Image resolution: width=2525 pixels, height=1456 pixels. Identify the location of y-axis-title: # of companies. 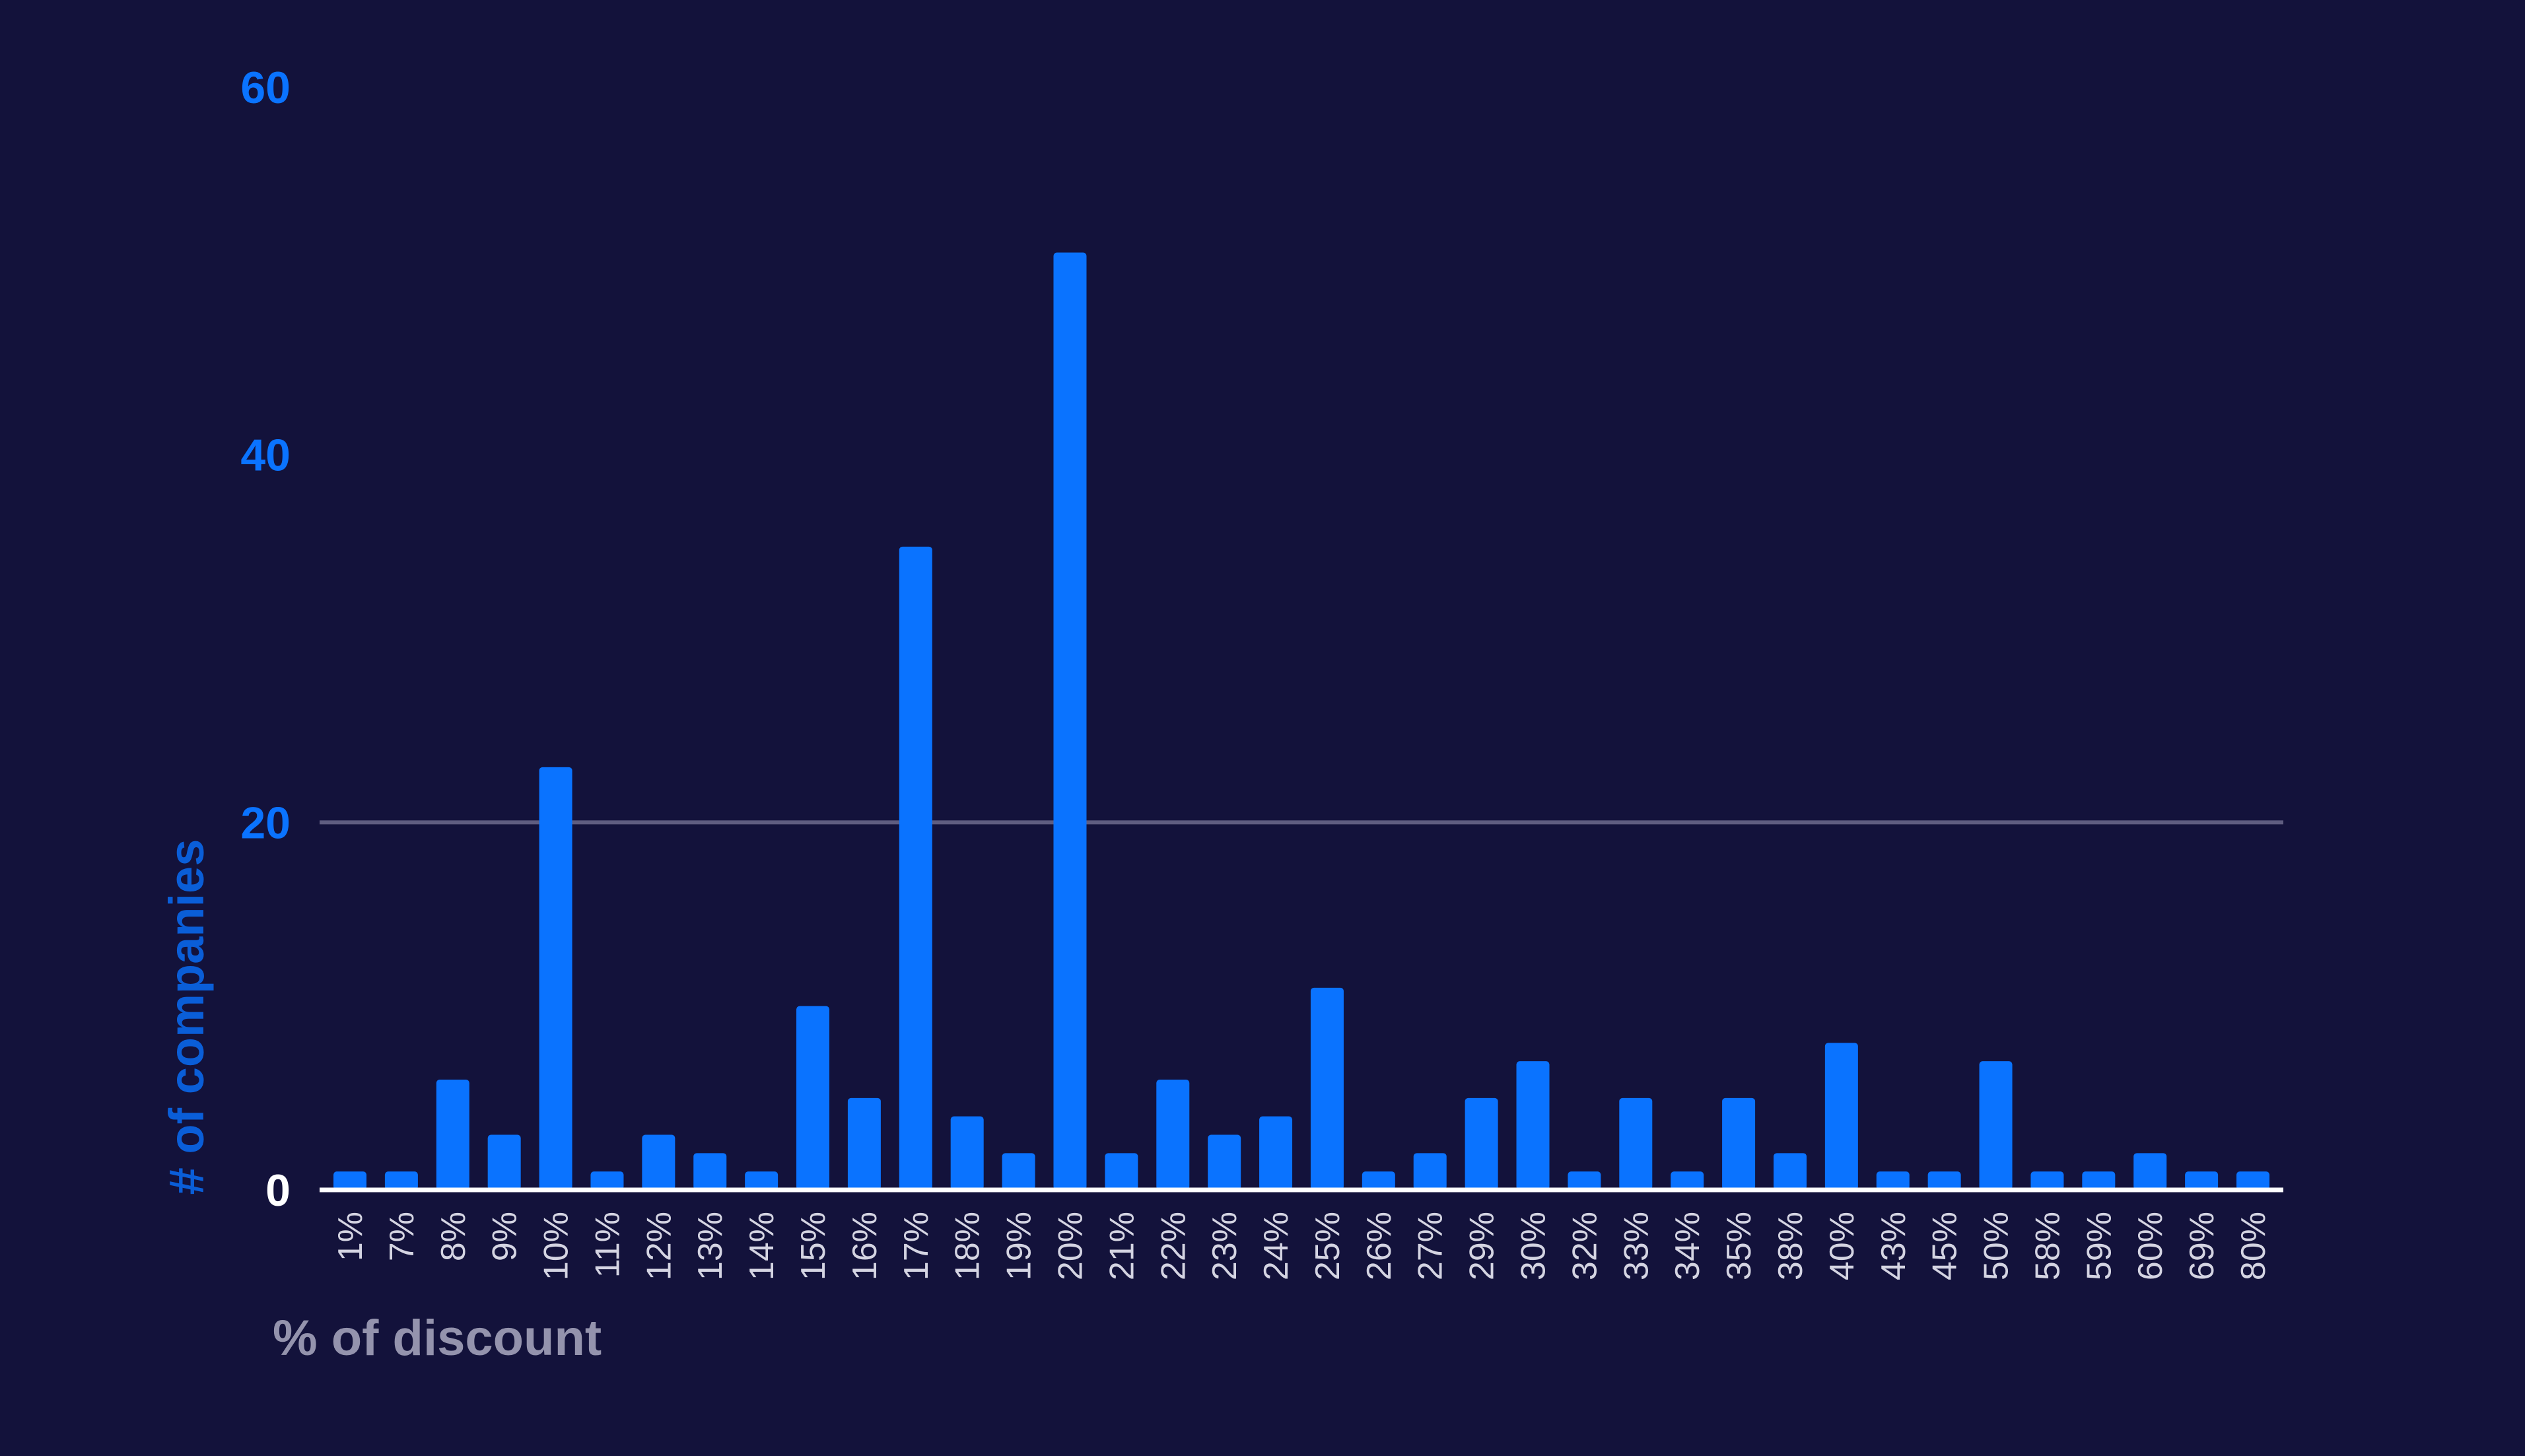
(186, 1017).